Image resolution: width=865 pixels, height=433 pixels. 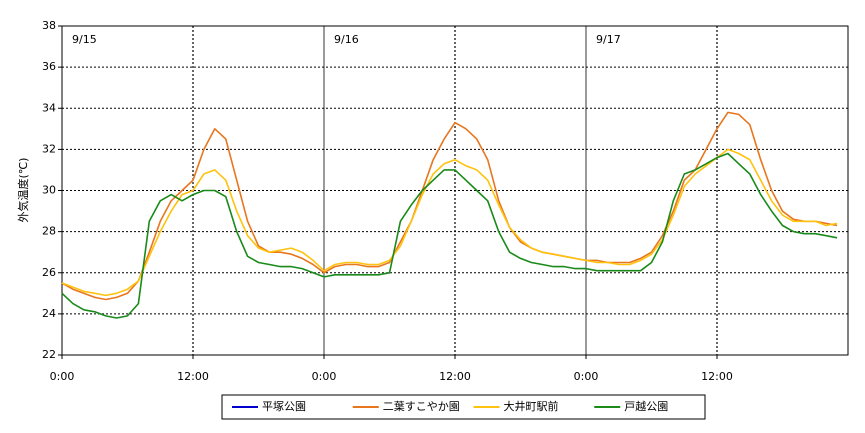 I want to click on y-tick-label: 22, so click(x=49, y=354).